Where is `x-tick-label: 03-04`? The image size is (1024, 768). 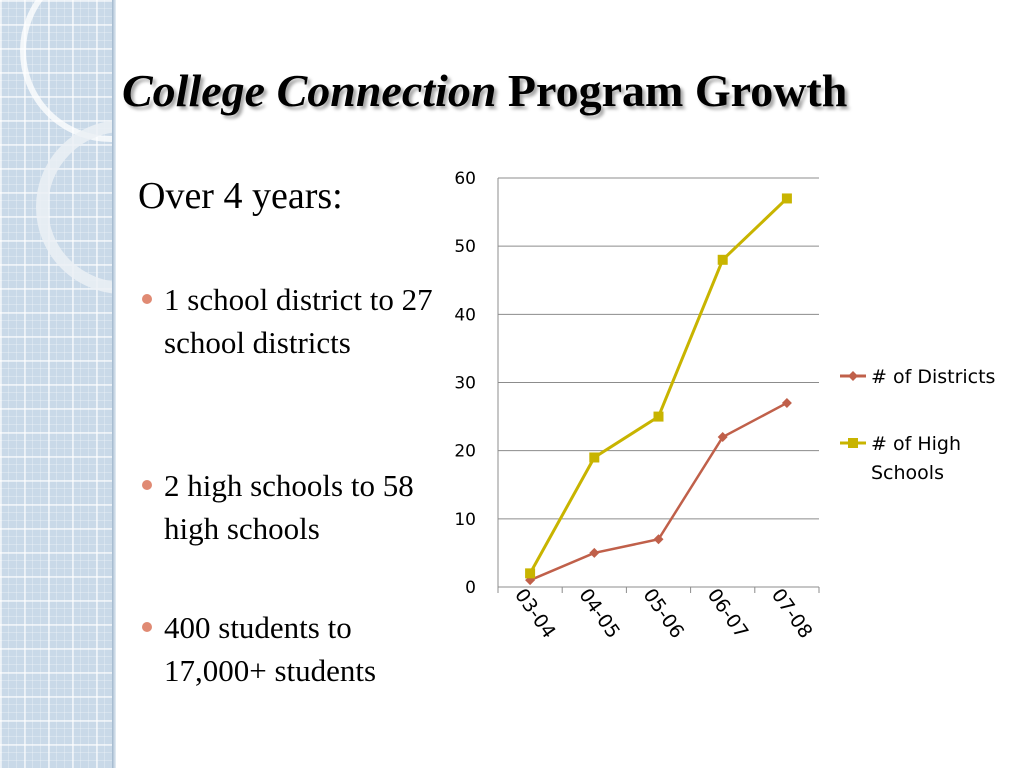
x-tick-label: 03-04 is located at coordinates (535, 614).